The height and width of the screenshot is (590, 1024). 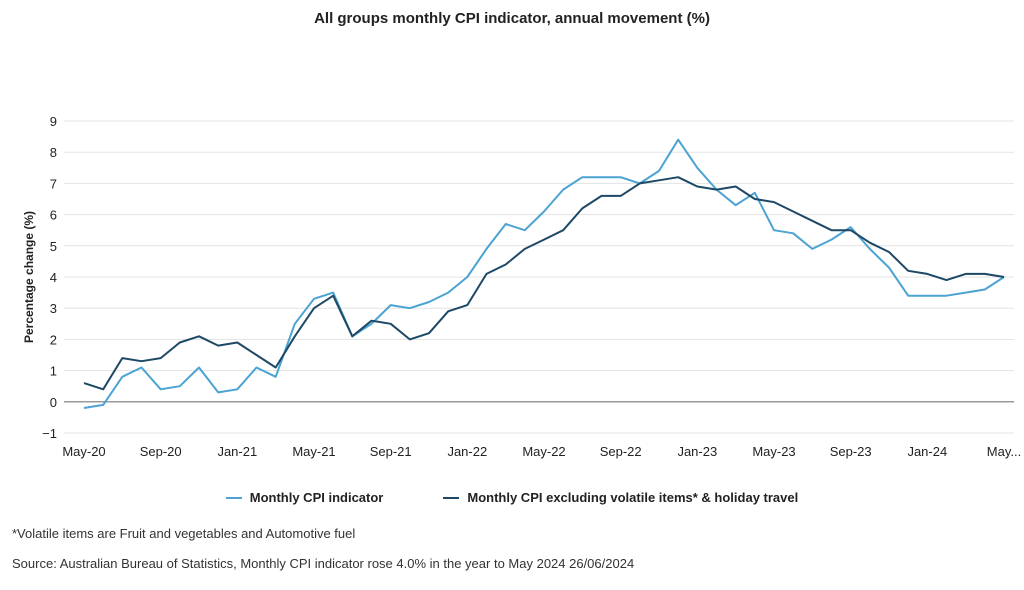 I want to click on y-tick-label: 2, so click(x=53, y=339).